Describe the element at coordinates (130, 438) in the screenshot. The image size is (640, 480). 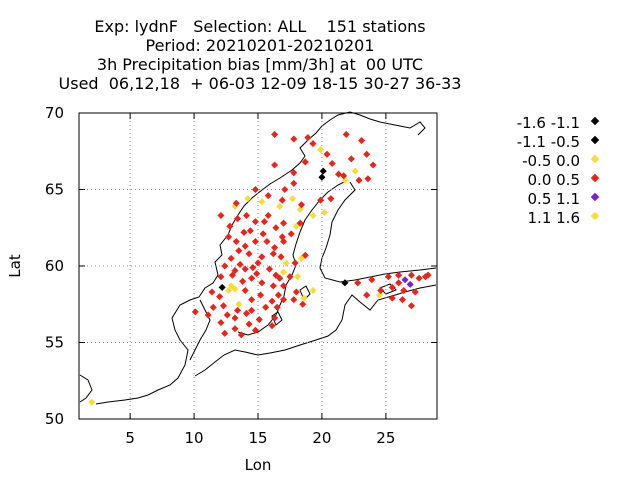
I see `x-tick-label: 5` at that location.